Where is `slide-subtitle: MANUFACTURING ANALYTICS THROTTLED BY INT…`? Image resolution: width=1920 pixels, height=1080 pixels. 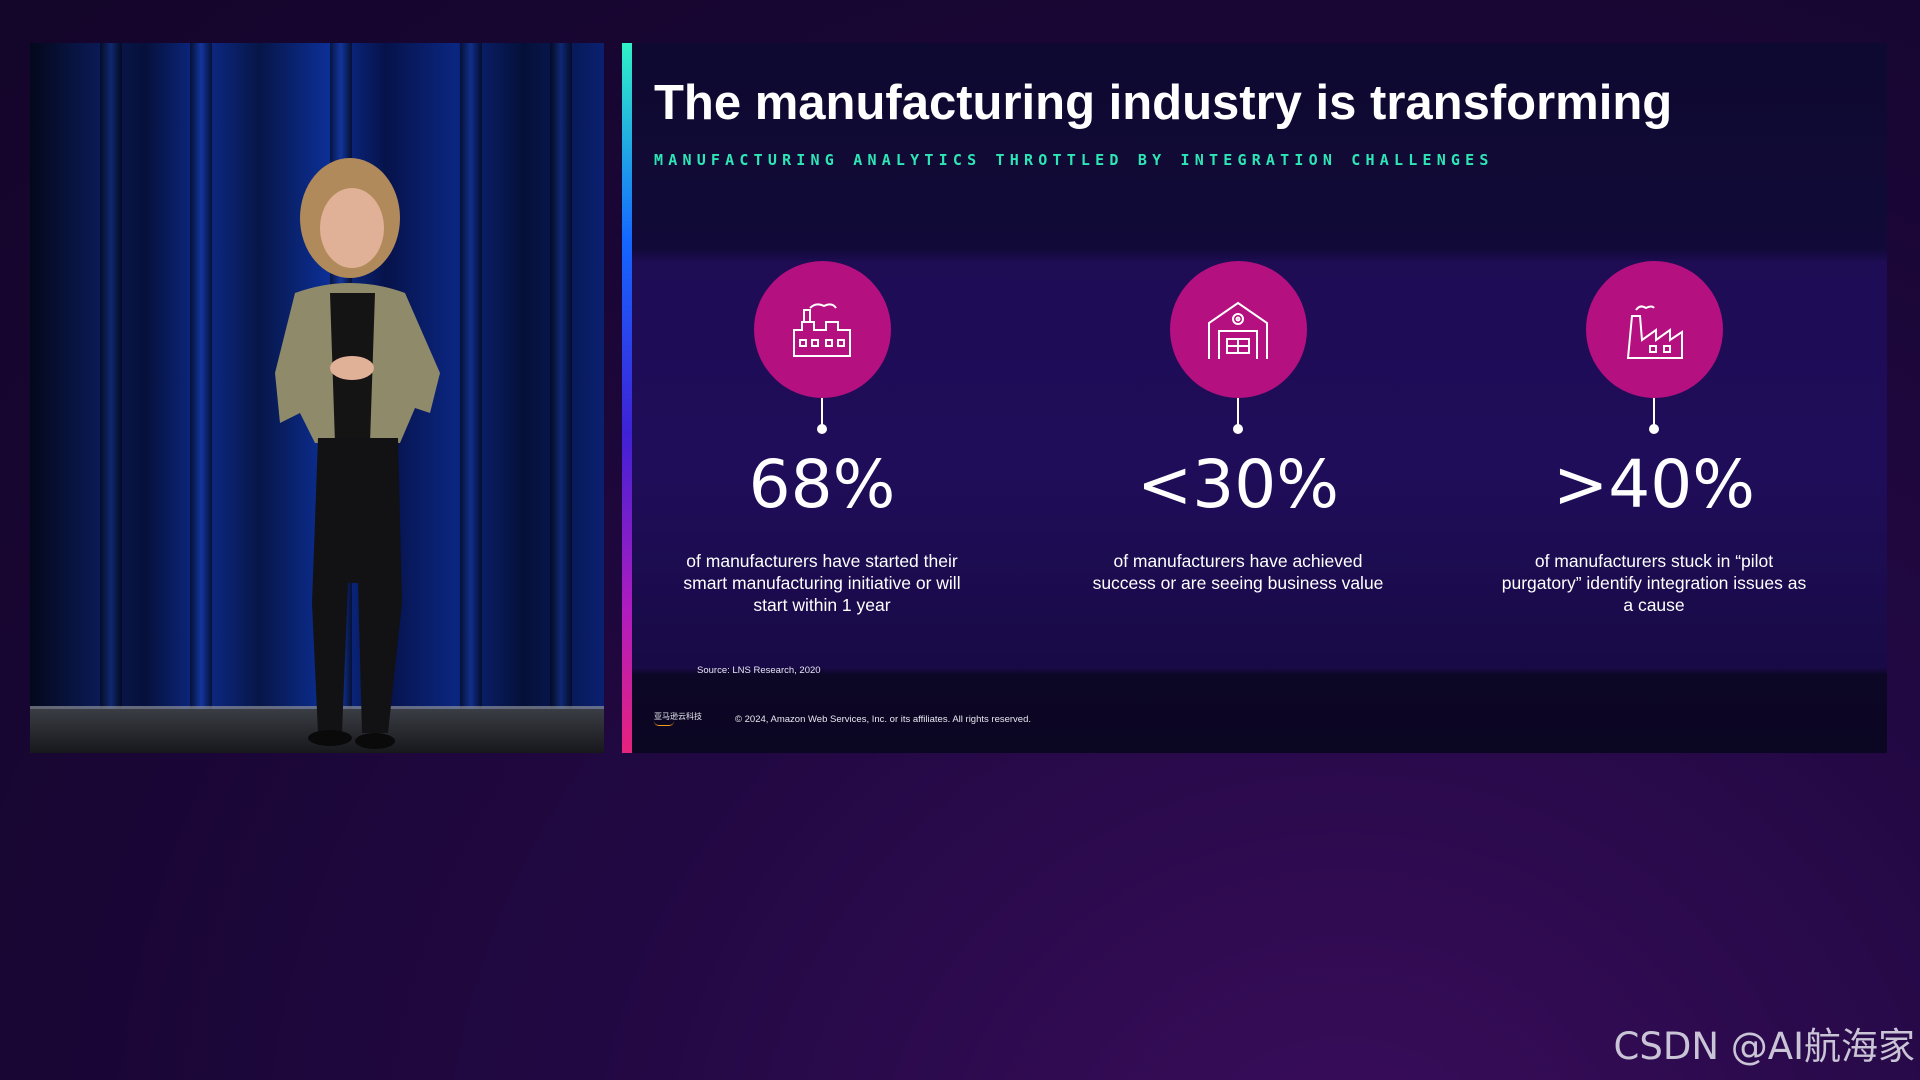
slide-subtitle: MANUFACTURING ANALYTICS THROTTLED BY INT… is located at coordinates (1074, 160).